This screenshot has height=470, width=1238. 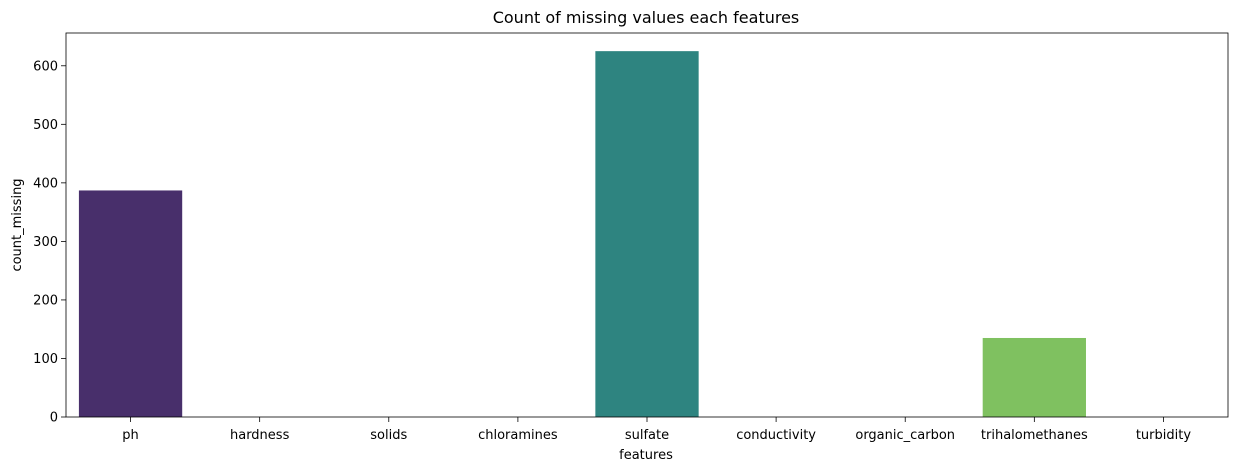 I want to click on y-tick-label: 600, so click(x=45, y=66).